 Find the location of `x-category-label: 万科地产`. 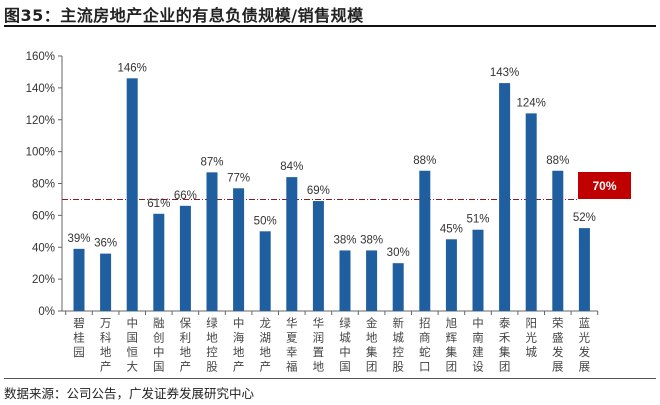

x-category-label: 万科地产 is located at coordinates (106, 345).